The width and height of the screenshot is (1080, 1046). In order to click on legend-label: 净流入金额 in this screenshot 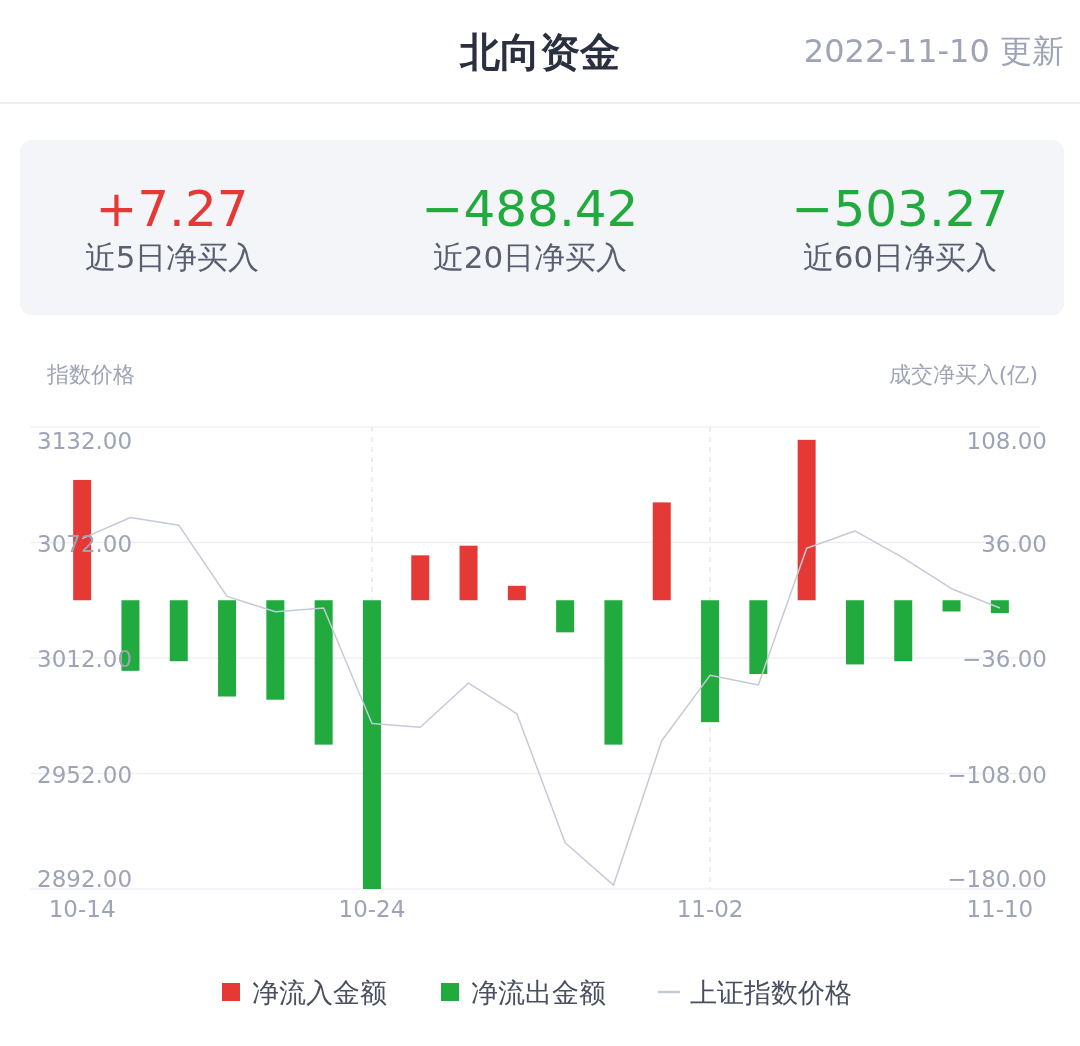, I will do `click(319, 992)`.